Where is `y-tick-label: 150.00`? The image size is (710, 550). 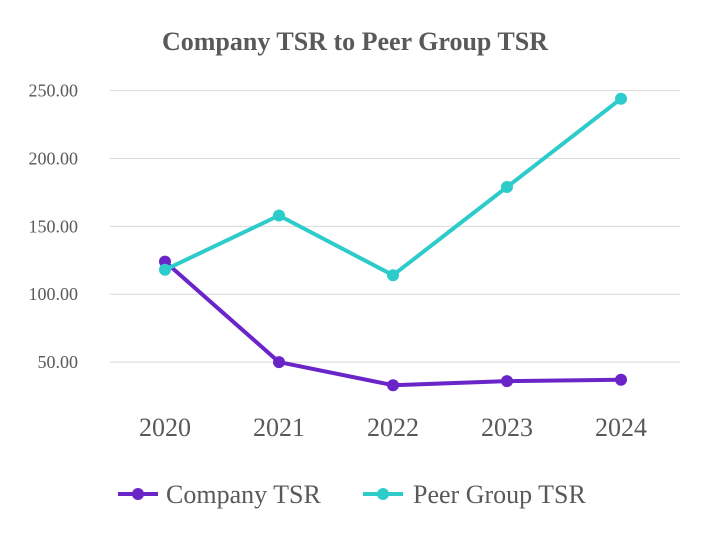
y-tick-label: 150.00 is located at coordinates (54, 226).